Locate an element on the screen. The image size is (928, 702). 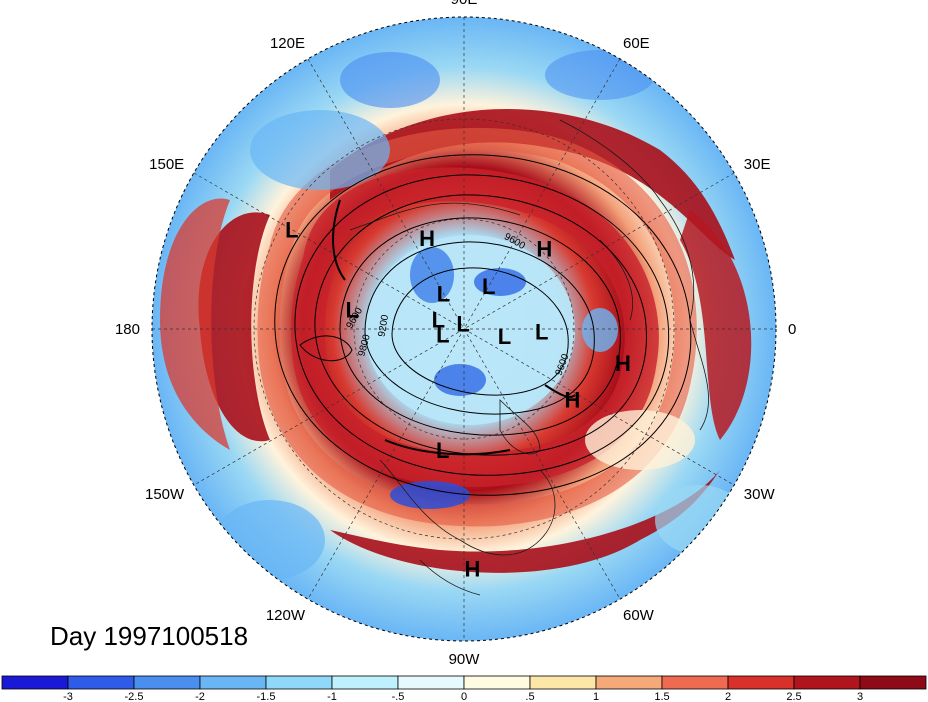
warm-anomaly-arc-west is located at coordinates (234, 327).